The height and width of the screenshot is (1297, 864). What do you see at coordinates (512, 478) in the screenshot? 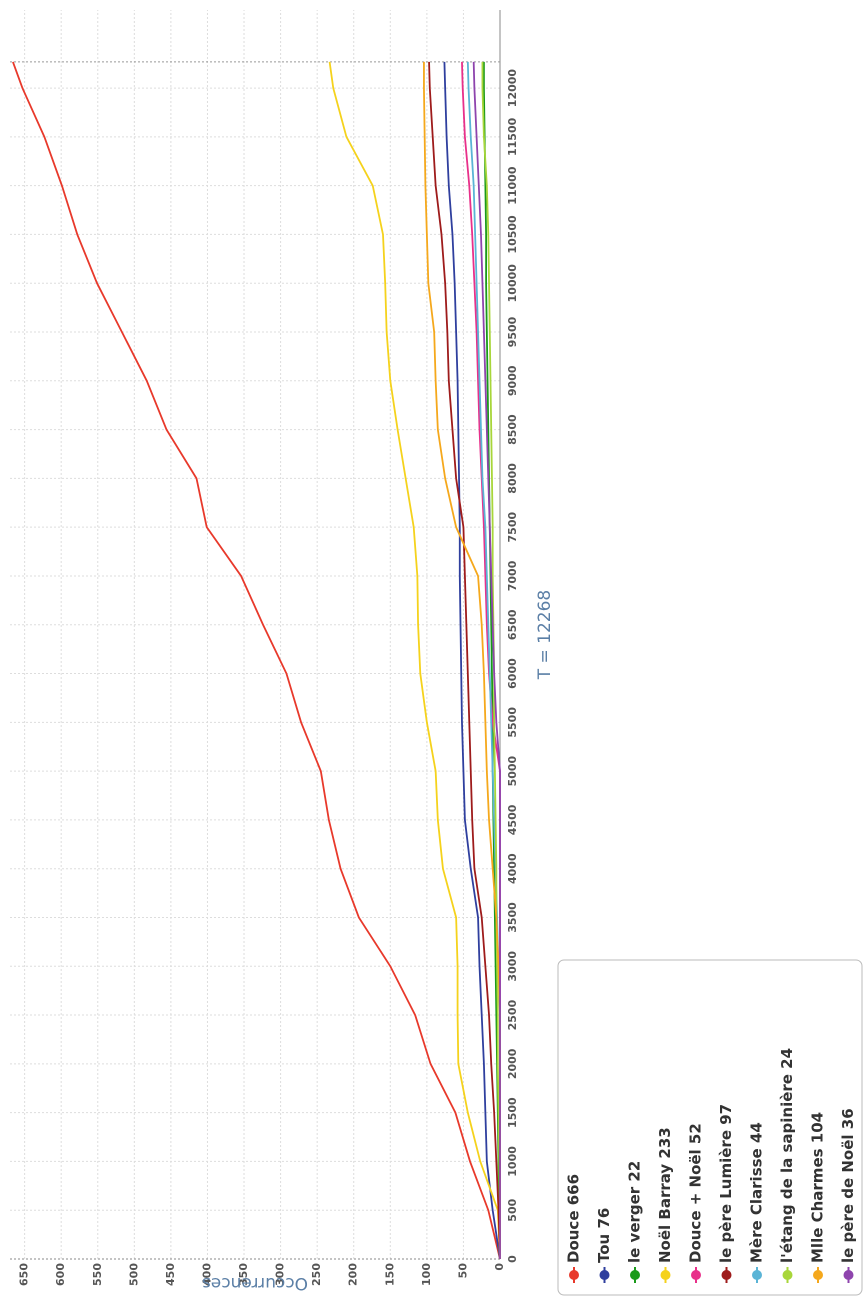
I see `x-tick-label: 8000` at bounding box center [512, 478].